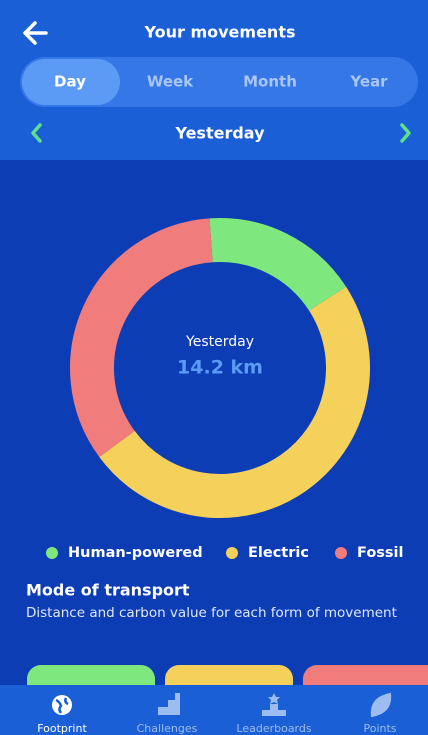 Image resolution: width=428 pixels, height=735 pixels. I want to click on leaderboards-icon, so click(274, 704).